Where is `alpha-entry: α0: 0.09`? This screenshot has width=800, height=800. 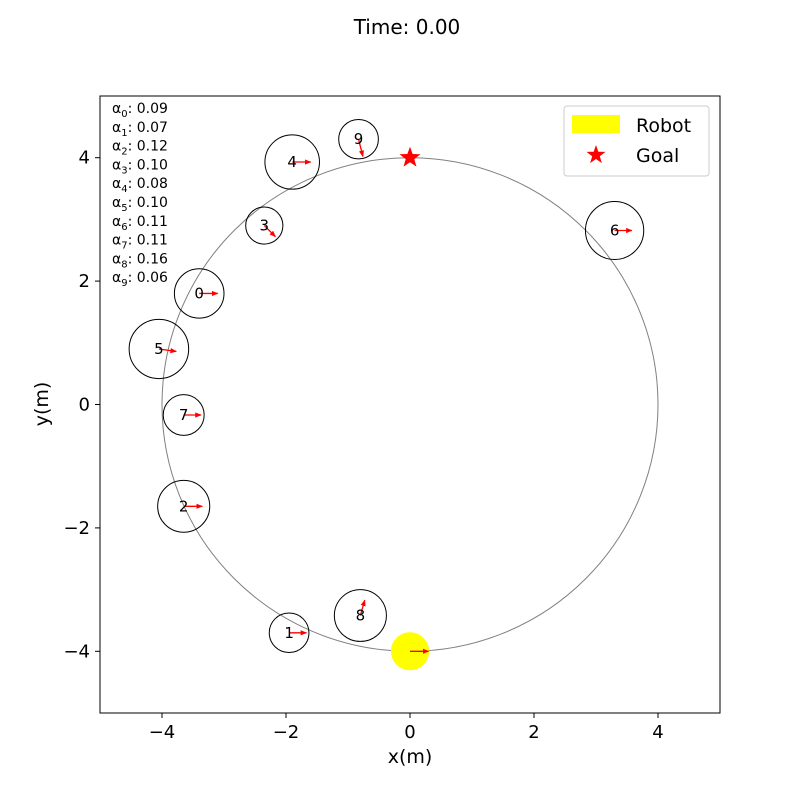 alpha-entry: α0: 0.09 is located at coordinates (140, 110).